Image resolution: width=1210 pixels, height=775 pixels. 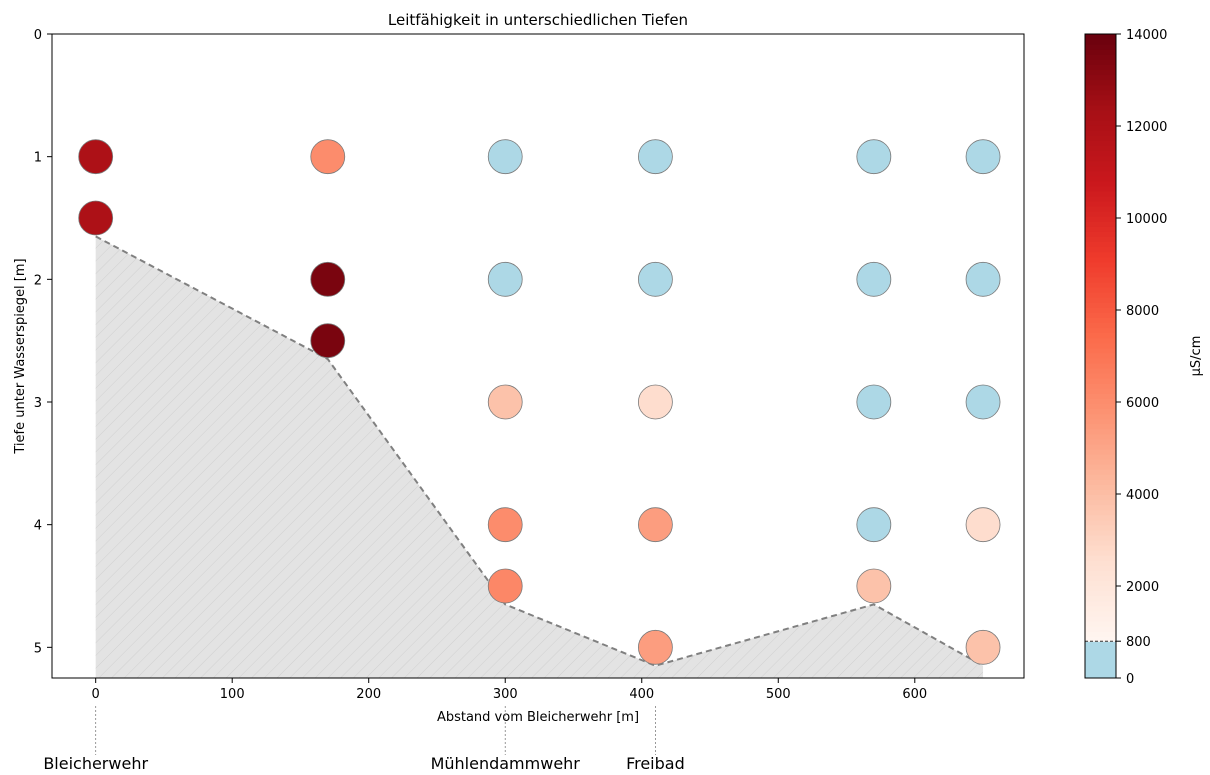 I want to click on colorbar-below-threshold, so click(x=1100, y=659).